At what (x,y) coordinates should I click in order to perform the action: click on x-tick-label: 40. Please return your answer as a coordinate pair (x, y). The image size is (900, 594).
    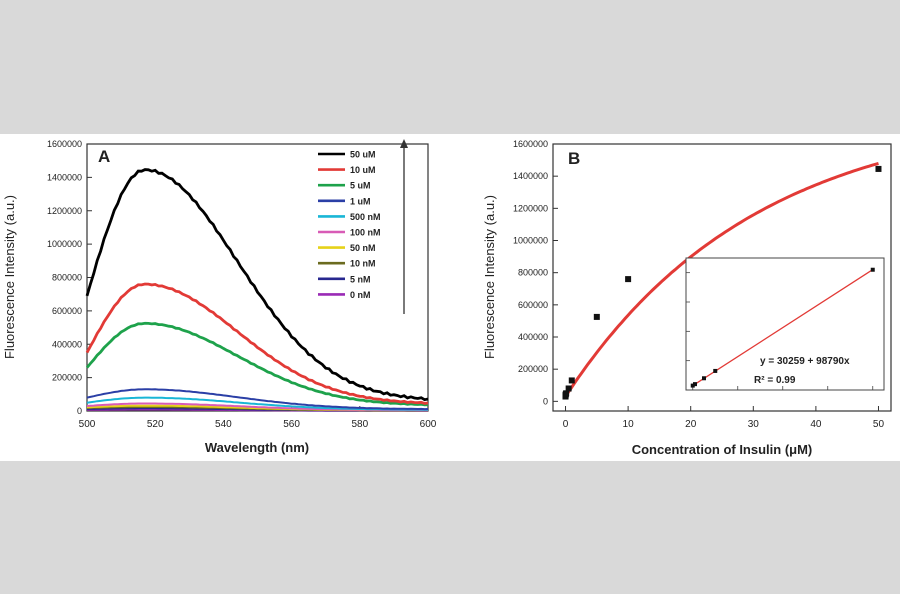
    Looking at the image, I should click on (816, 424).